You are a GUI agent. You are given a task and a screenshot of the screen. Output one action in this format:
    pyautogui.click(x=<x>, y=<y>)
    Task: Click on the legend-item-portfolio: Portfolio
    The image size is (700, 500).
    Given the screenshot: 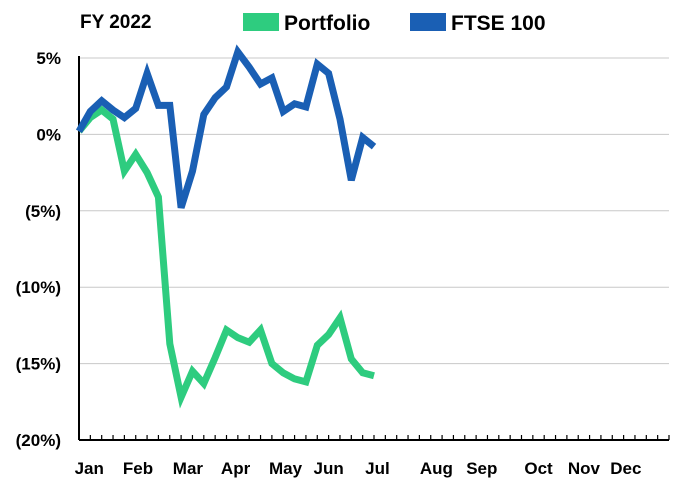 What is the action you would take?
    pyautogui.click(x=306, y=23)
    